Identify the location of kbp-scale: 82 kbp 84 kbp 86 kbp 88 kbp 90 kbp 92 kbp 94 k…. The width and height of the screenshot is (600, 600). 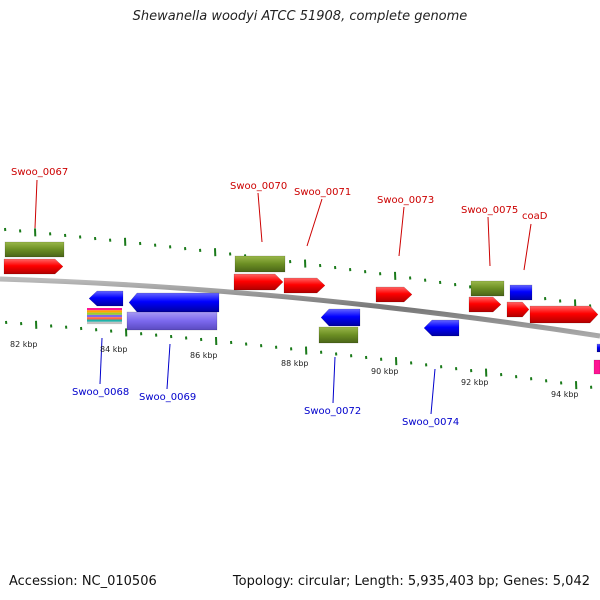
(294, 369).